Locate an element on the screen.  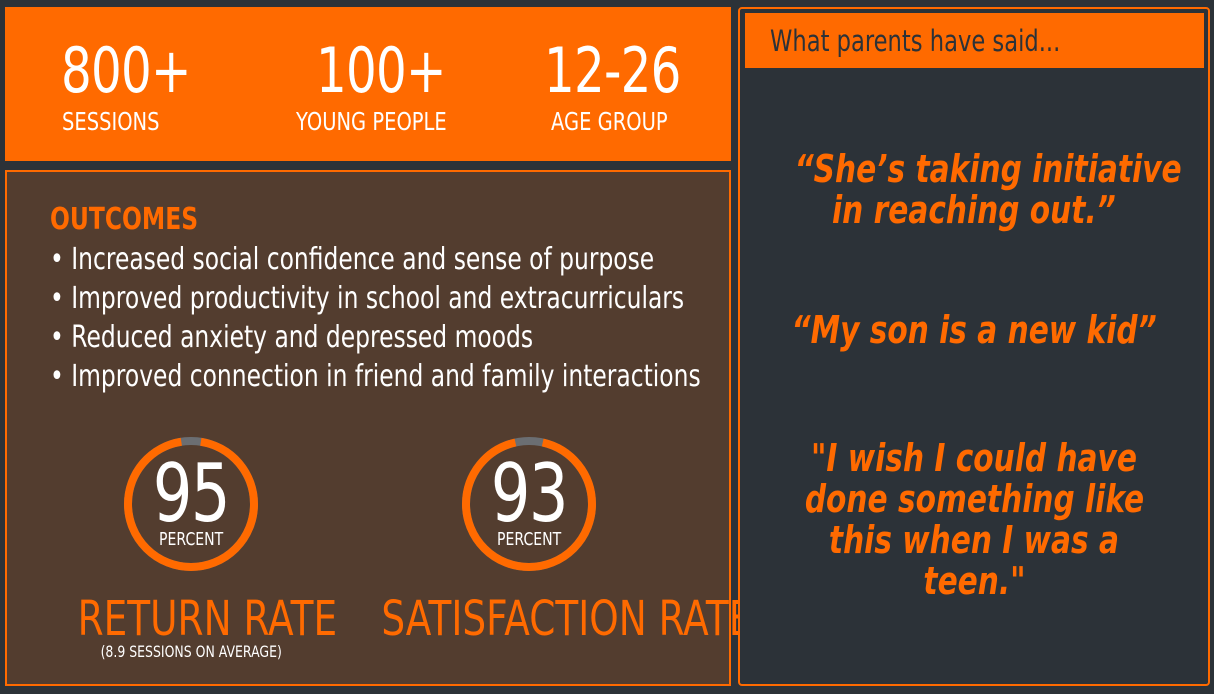
outcome-item: • Reduced anxiety and depressed moods is located at coordinates (467, 337).